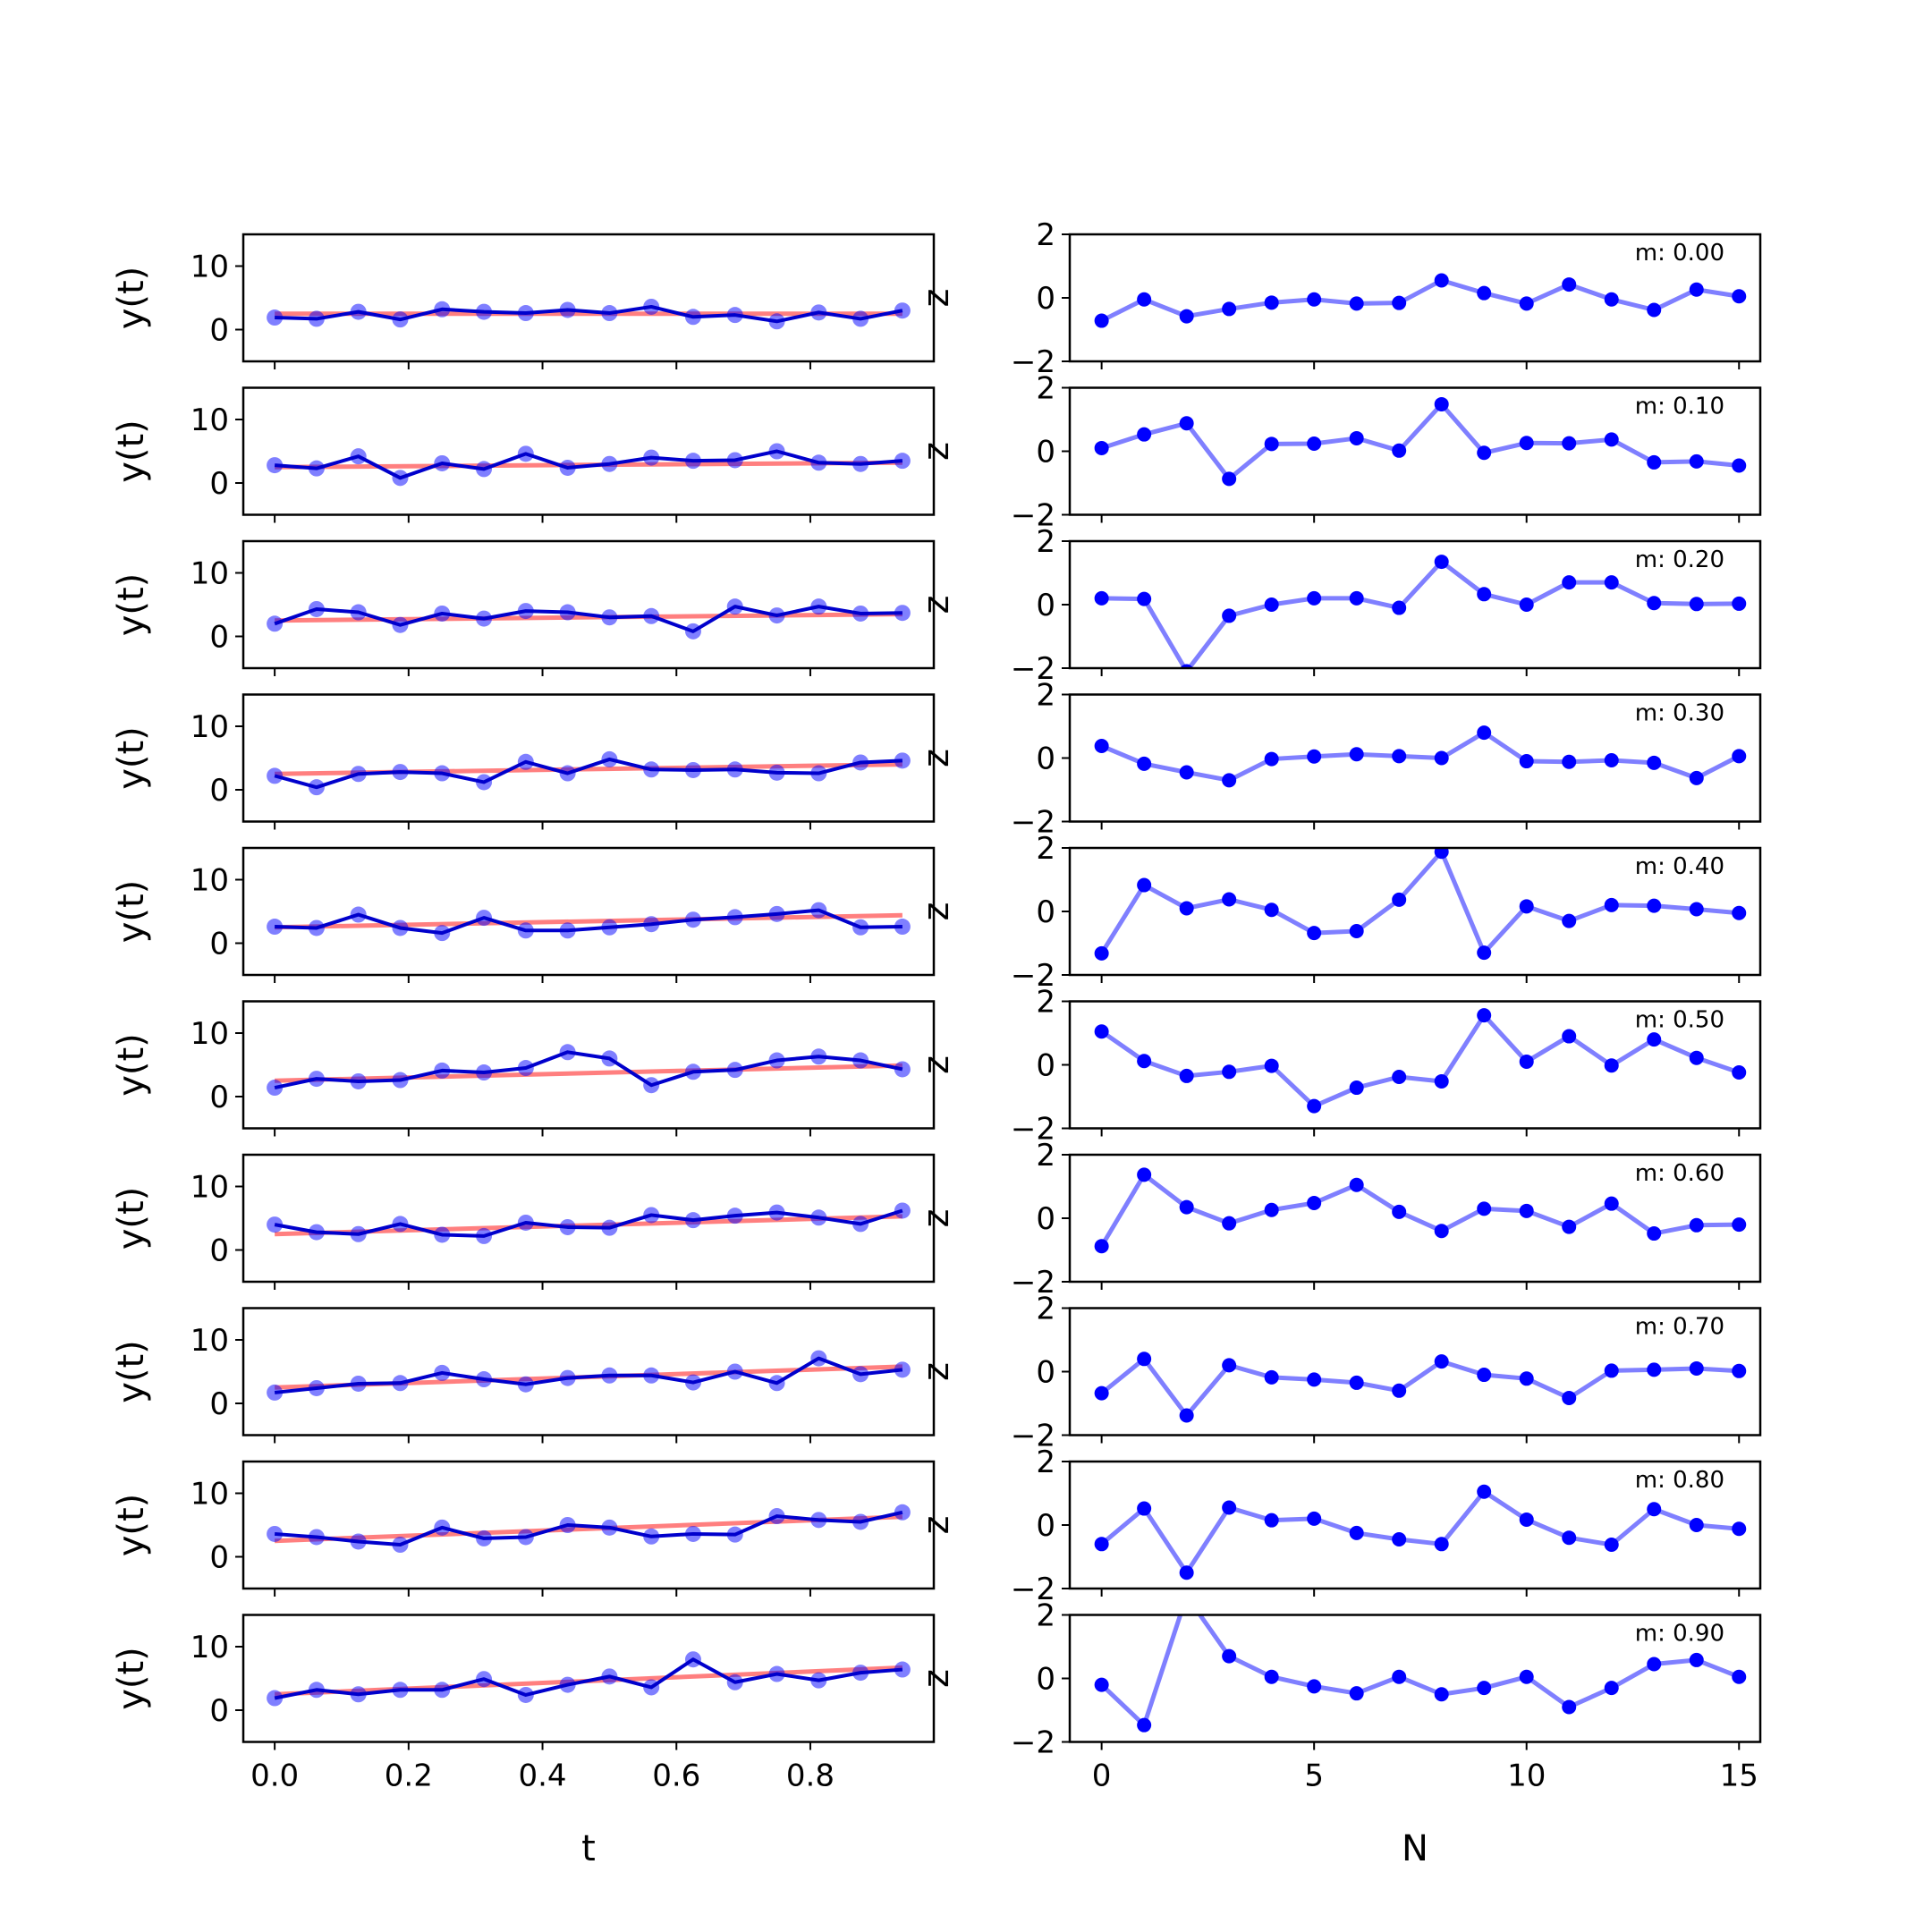  I want to click on right-panel-3: m: 0.30 −2 0 2, so click(1386, 759).